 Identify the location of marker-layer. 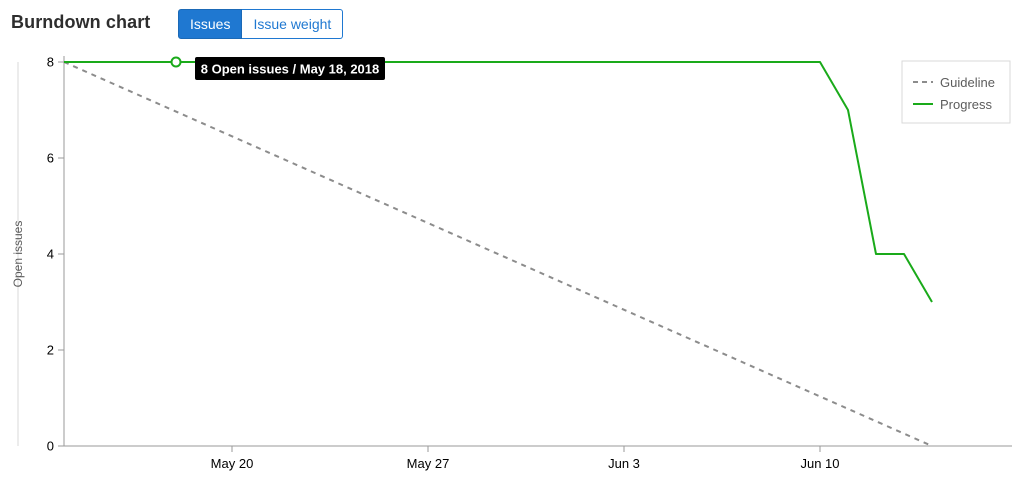
(176, 62).